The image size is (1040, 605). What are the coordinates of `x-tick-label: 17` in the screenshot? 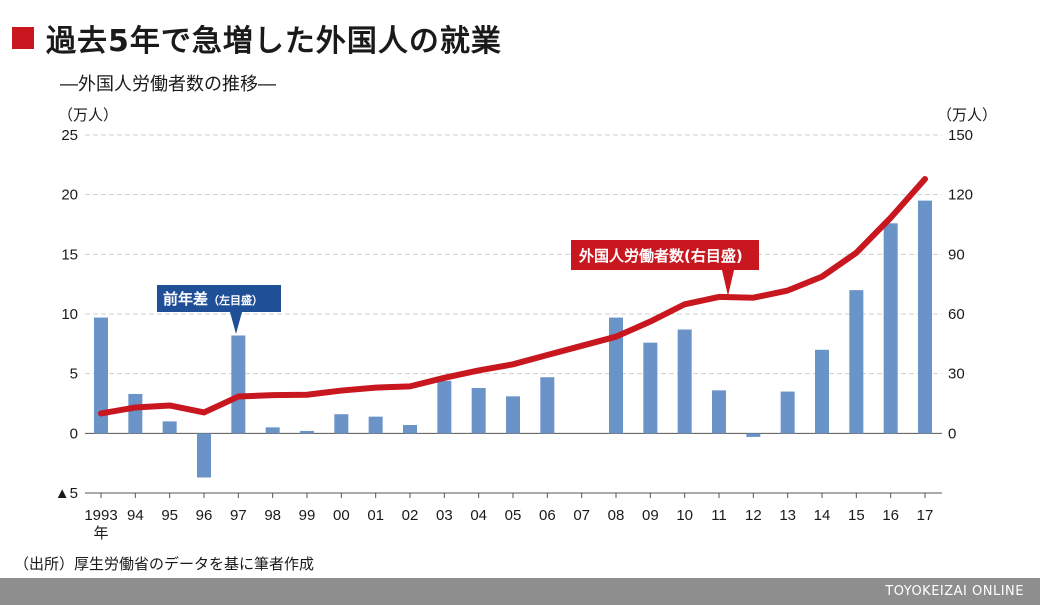 It's located at (925, 515).